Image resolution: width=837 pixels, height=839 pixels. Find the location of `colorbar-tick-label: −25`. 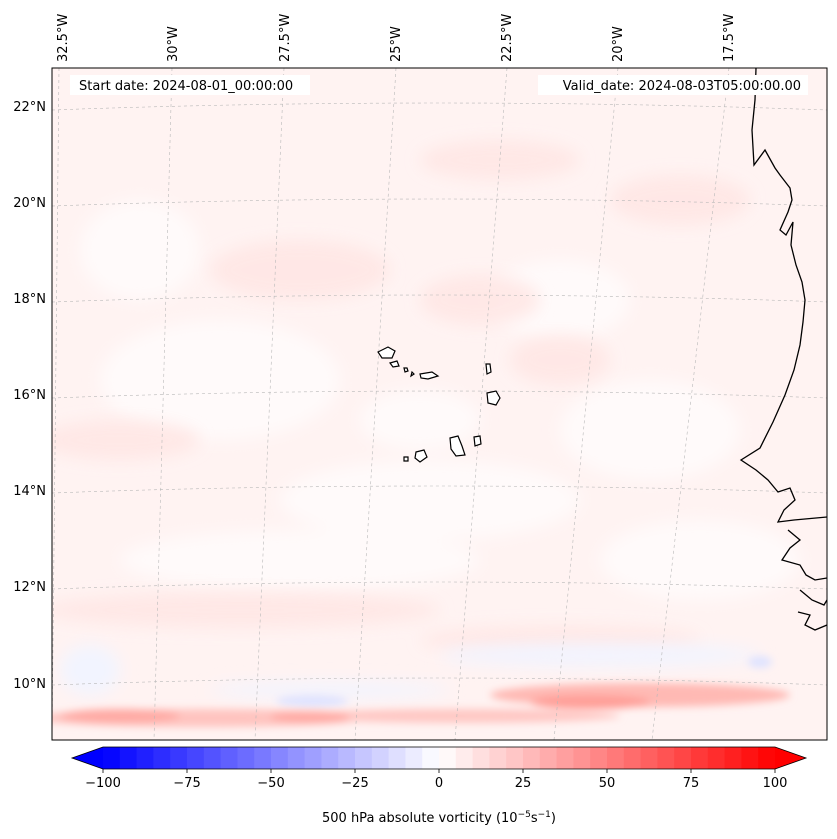

colorbar-tick-label: −25 is located at coordinates (354, 783).